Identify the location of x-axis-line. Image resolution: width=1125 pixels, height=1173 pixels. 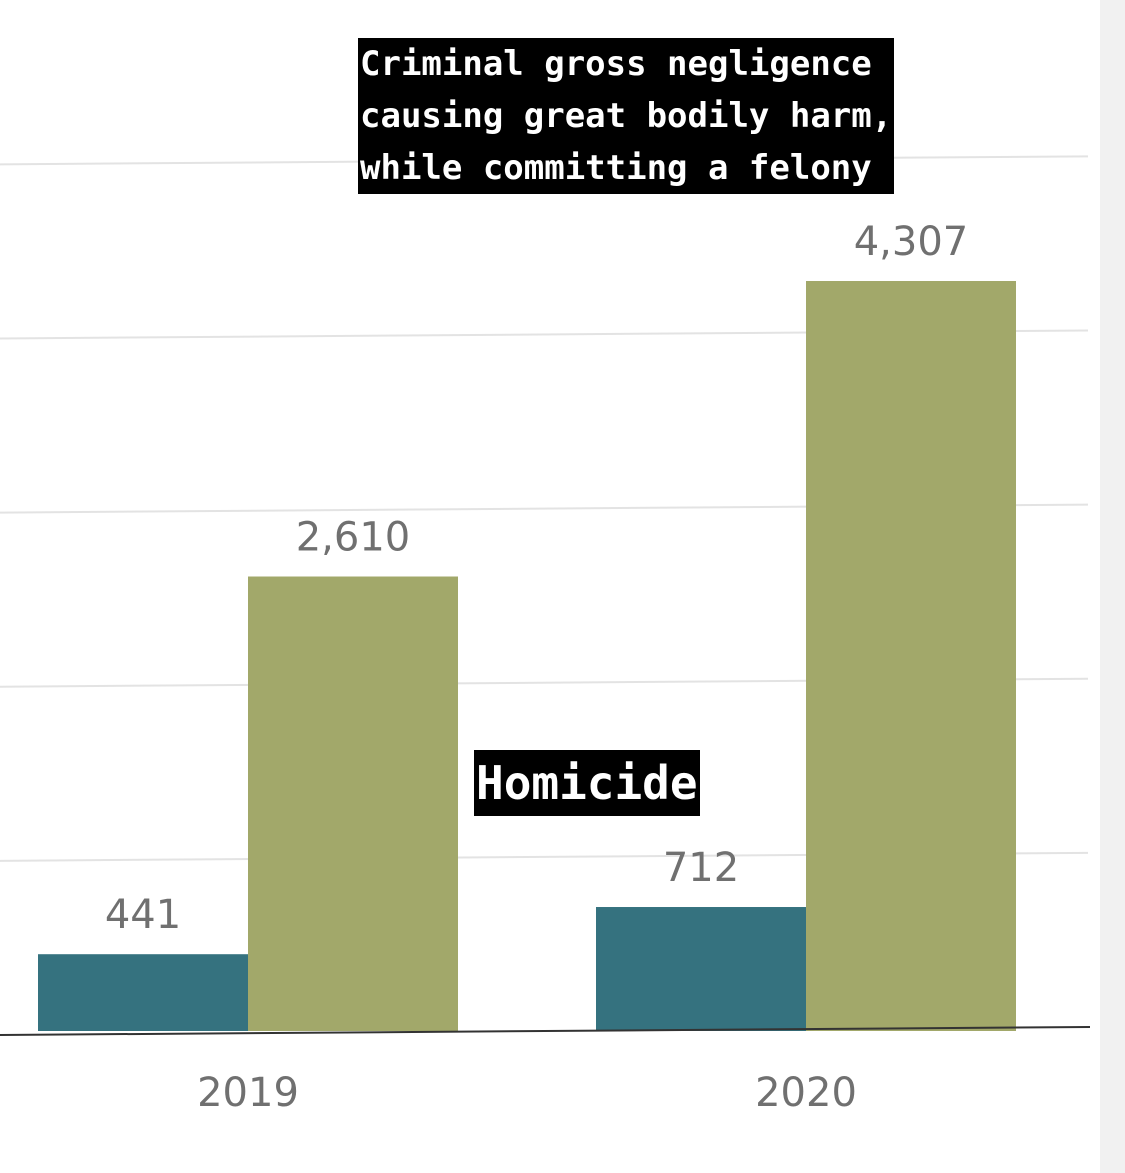
(545, 1031).